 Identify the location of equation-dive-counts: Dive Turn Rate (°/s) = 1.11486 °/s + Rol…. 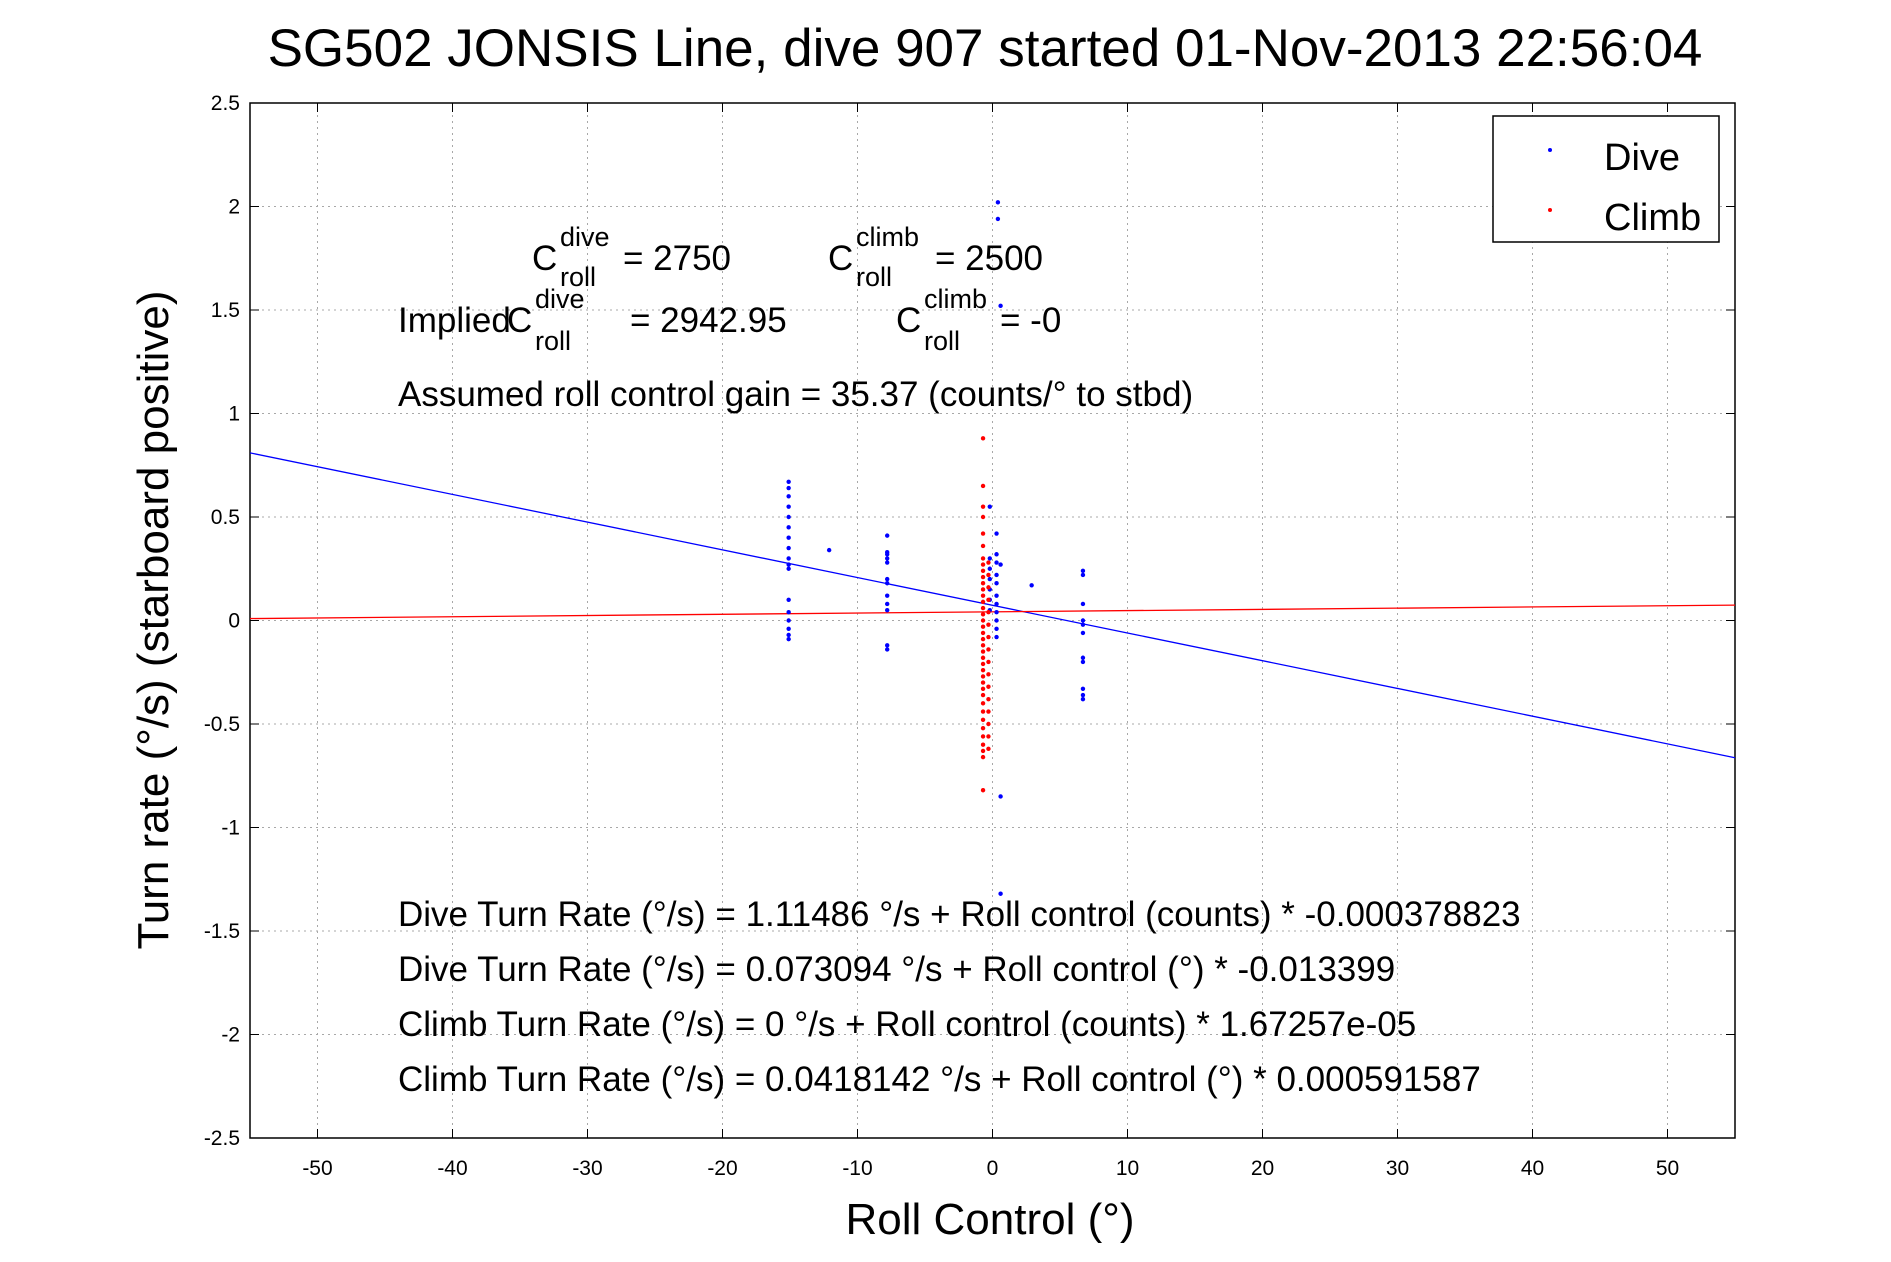
(959, 914).